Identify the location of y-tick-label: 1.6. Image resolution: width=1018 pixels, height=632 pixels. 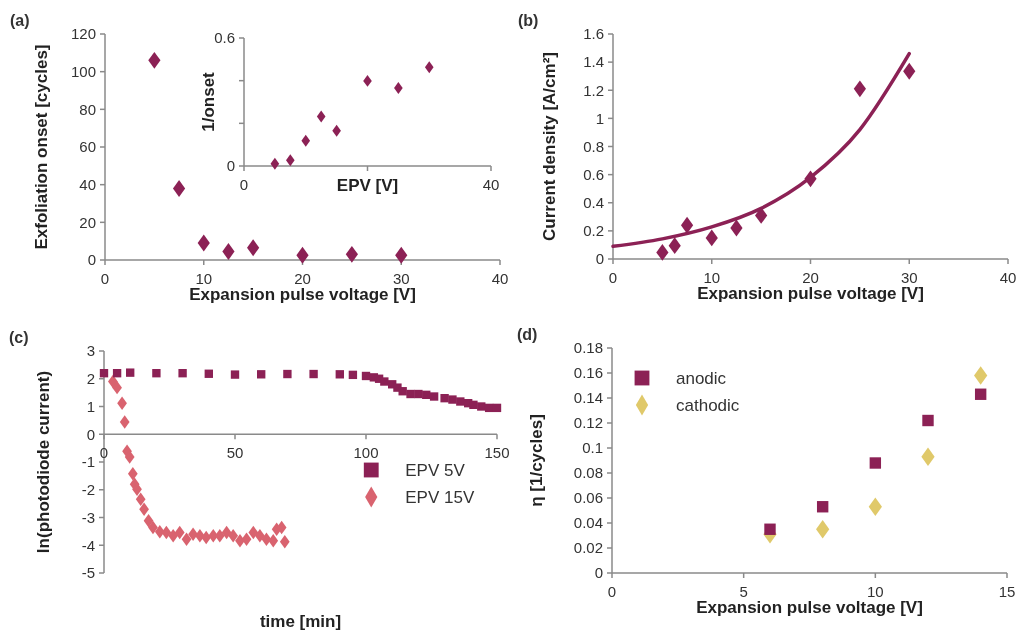
(593, 34).